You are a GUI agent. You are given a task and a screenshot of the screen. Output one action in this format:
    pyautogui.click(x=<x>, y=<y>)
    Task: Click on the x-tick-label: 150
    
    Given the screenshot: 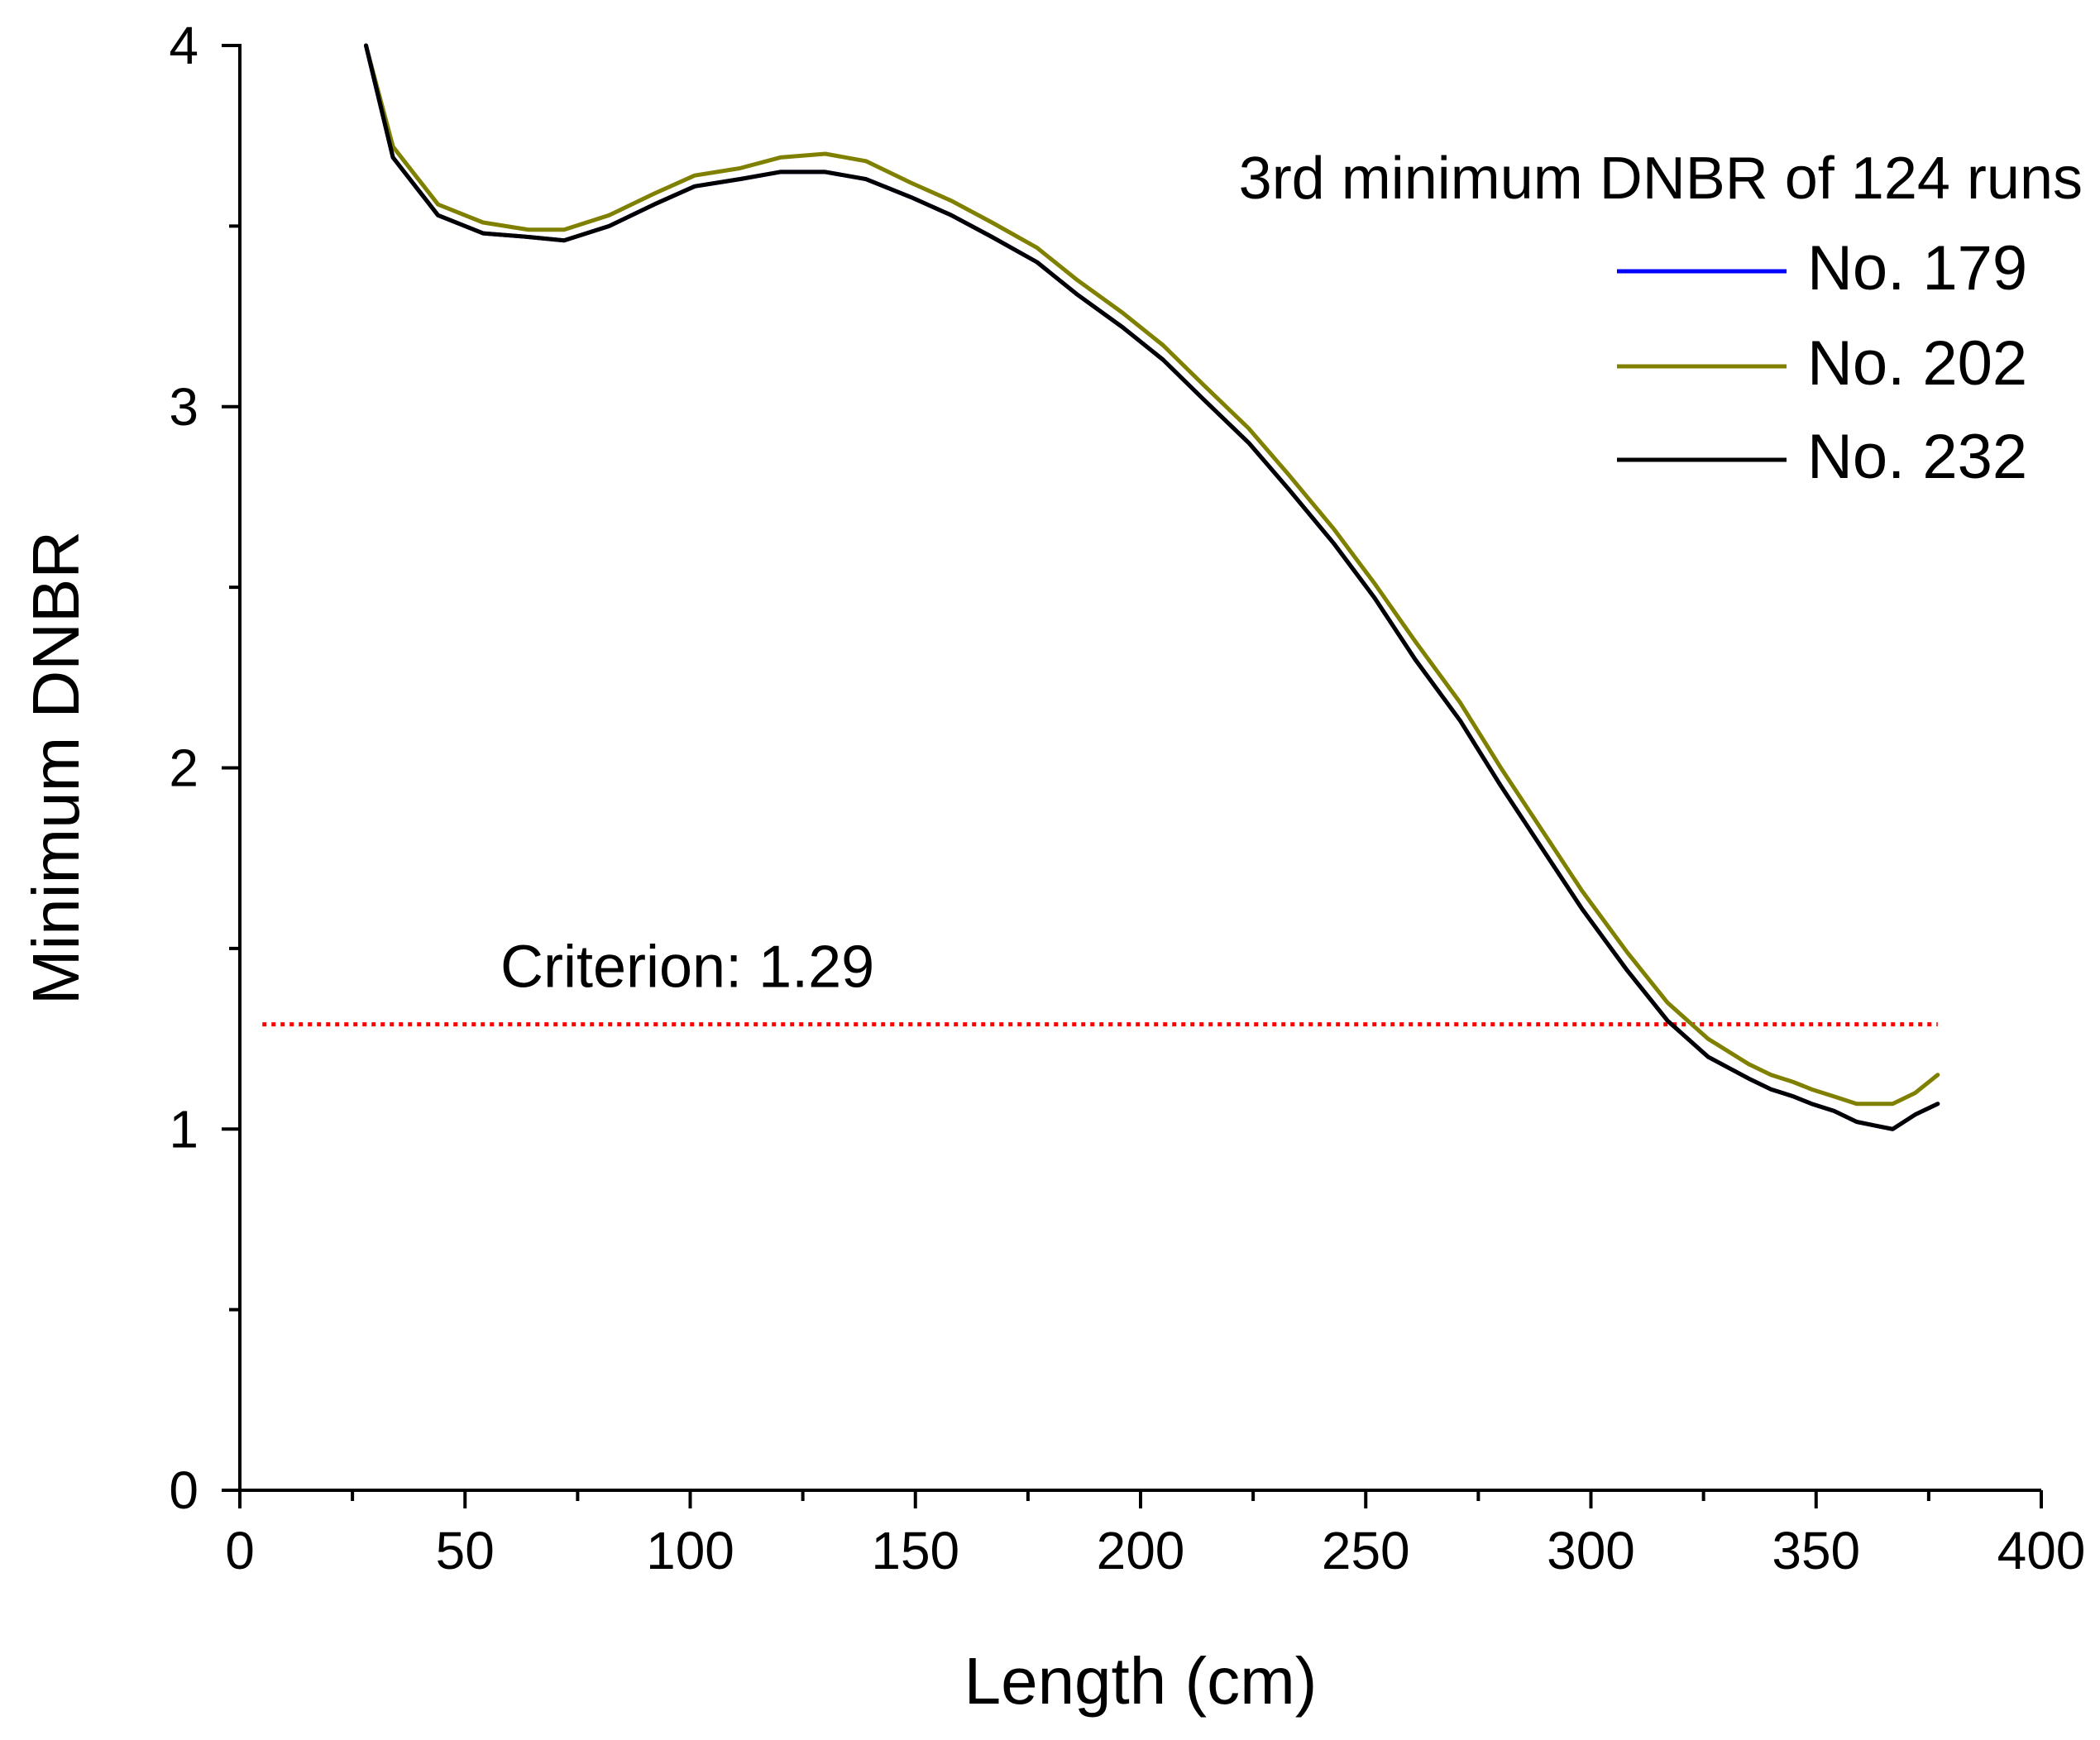 What is the action you would take?
    pyautogui.click(x=915, y=1550)
    